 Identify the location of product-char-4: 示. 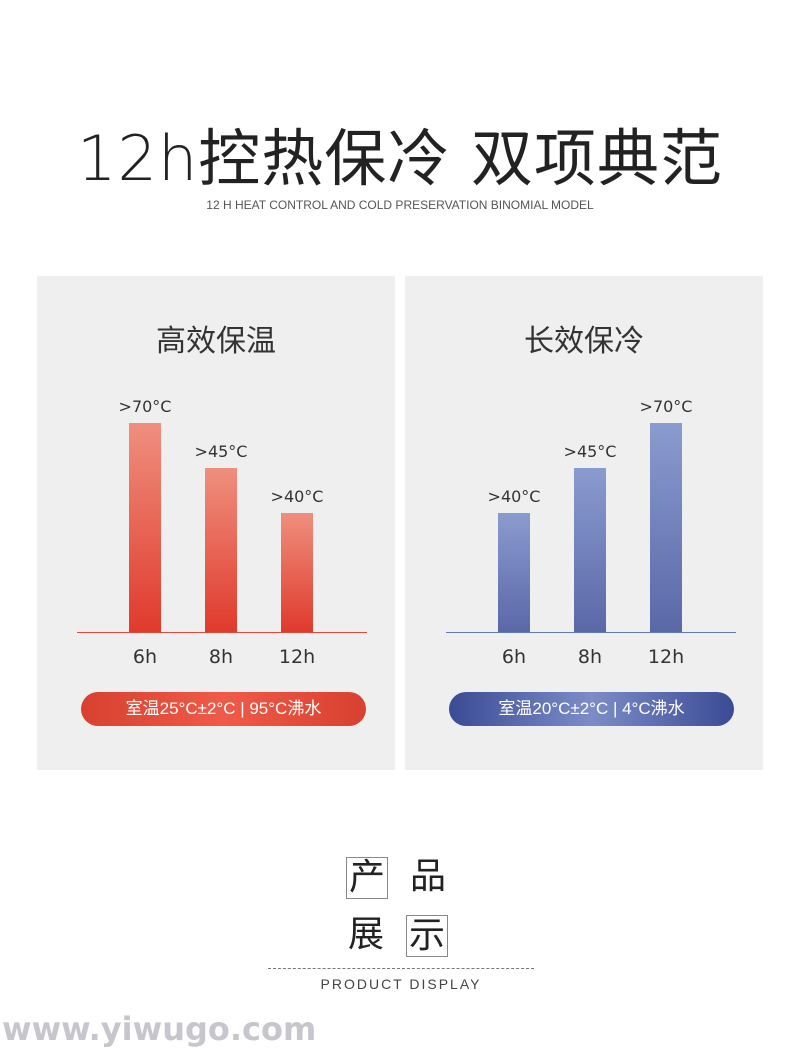
(427, 936).